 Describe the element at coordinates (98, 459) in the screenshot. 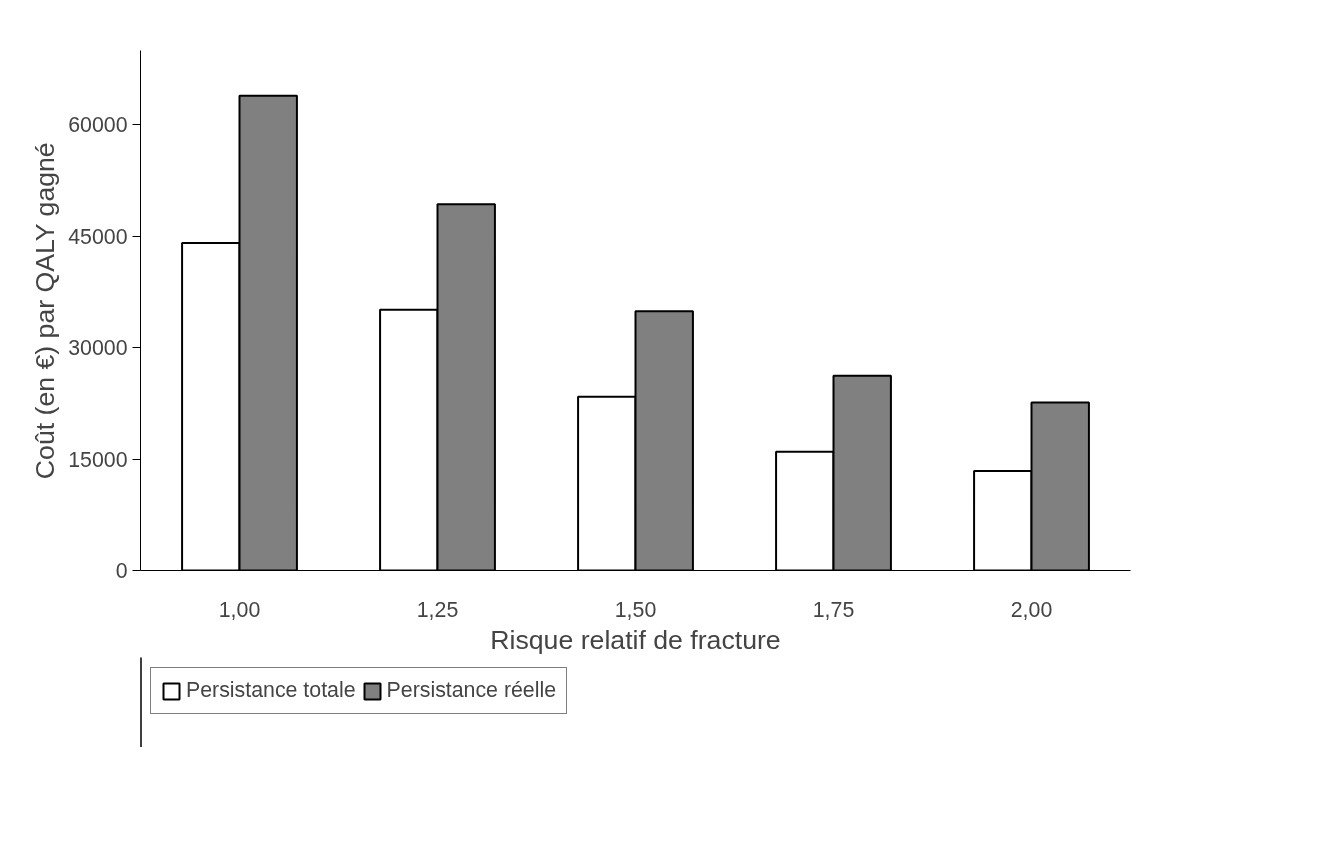

I see `y-tick-label: 15000` at that location.